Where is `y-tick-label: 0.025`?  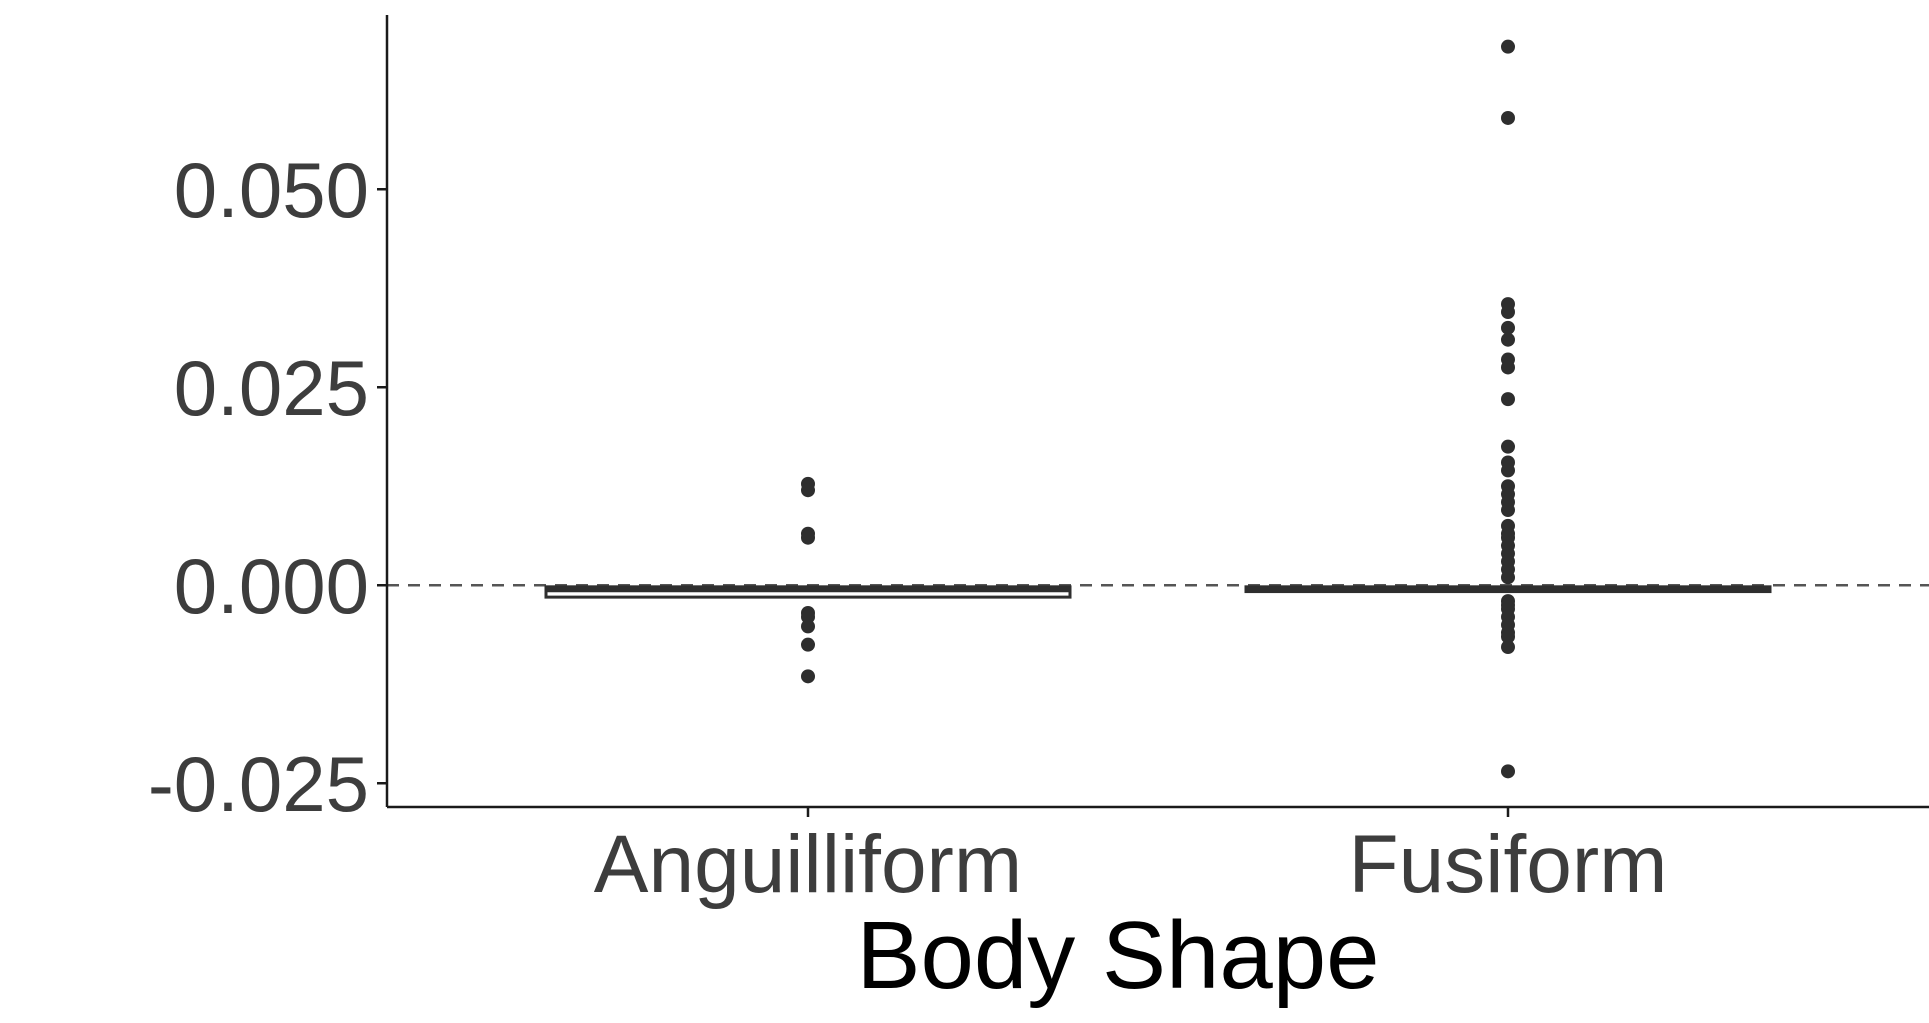 y-tick-label: 0.025 is located at coordinates (271, 388).